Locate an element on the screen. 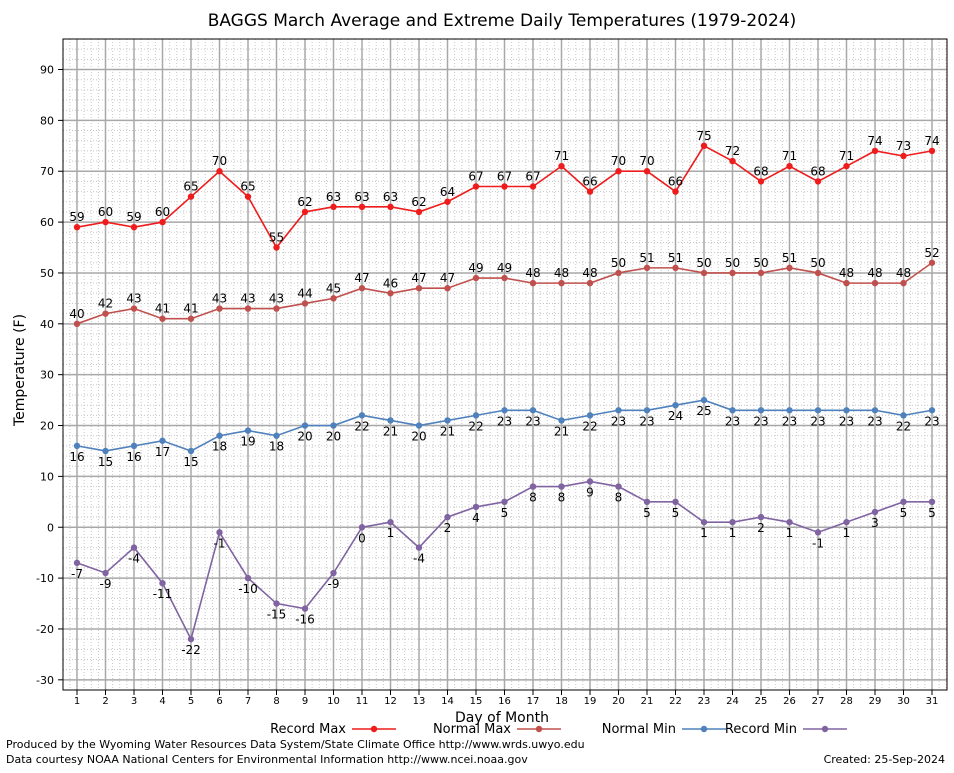  x-tick-label: 22 is located at coordinates (675, 701).